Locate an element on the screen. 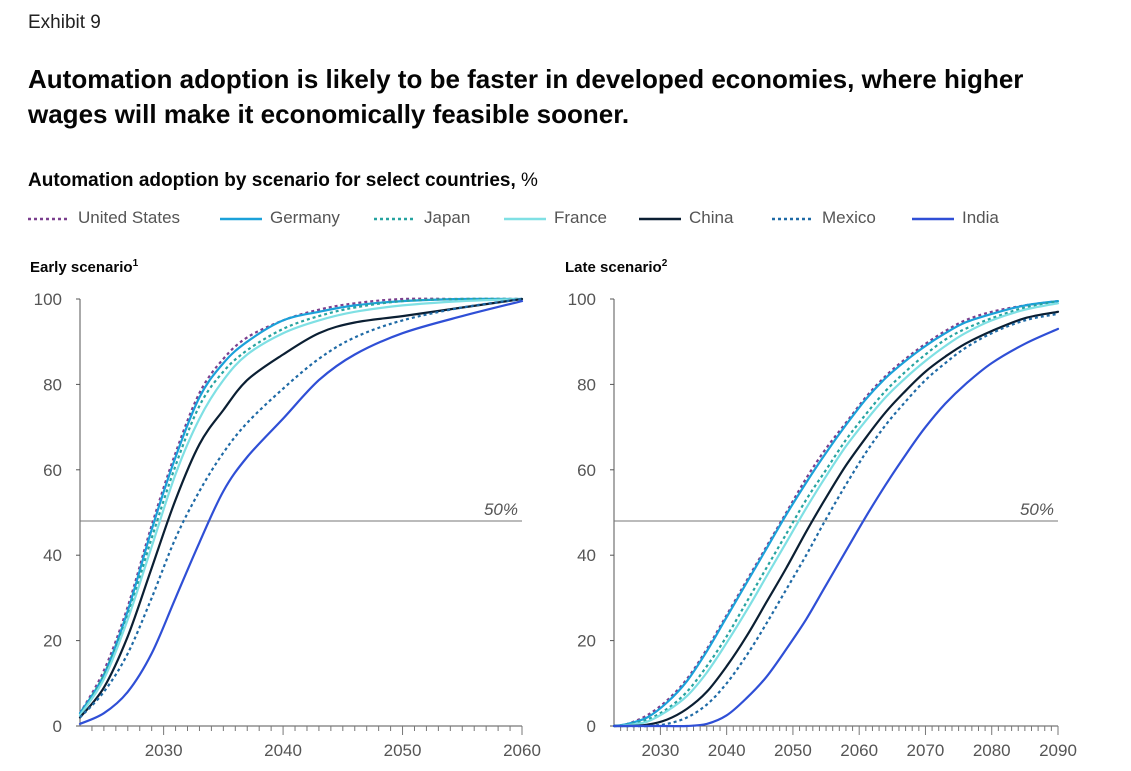 This screenshot has height=771, width=1131. panel-title-text: Late scenario is located at coordinates (613, 267).